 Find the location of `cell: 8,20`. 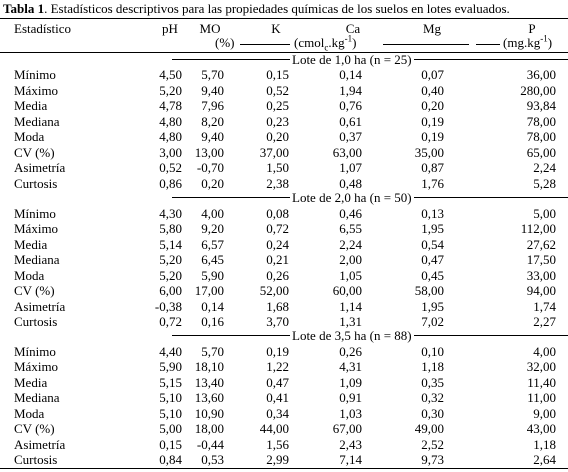

cell: 8,20 is located at coordinates (212, 121).